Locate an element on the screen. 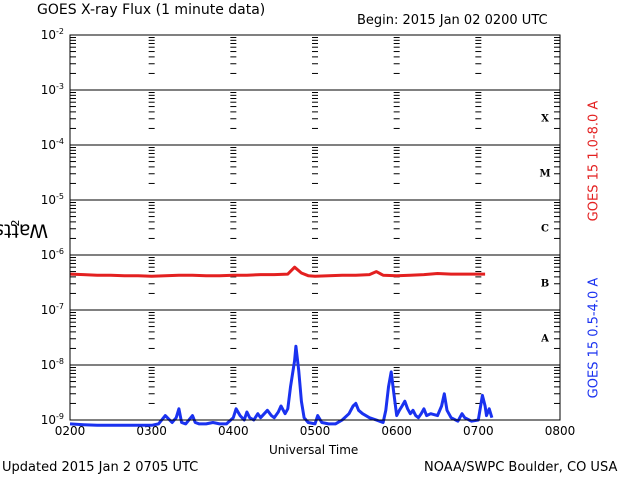 This screenshot has height=480, width=640. legend-short-label: GOES 15 0.5-4.0 A is located at coordinates (594, 338).